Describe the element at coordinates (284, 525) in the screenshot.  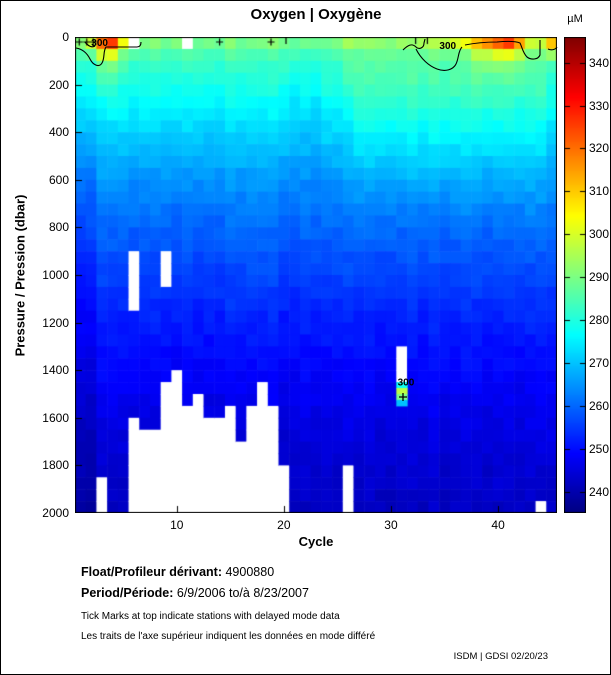
I see `x-tick-label: 20` at that location.